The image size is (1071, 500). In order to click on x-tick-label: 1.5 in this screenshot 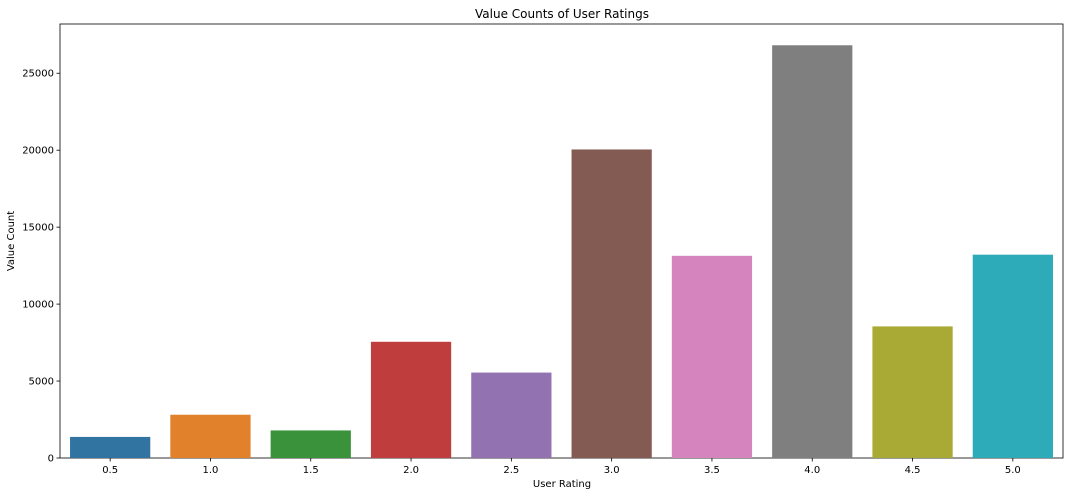, I will do `click(311, 470)`.